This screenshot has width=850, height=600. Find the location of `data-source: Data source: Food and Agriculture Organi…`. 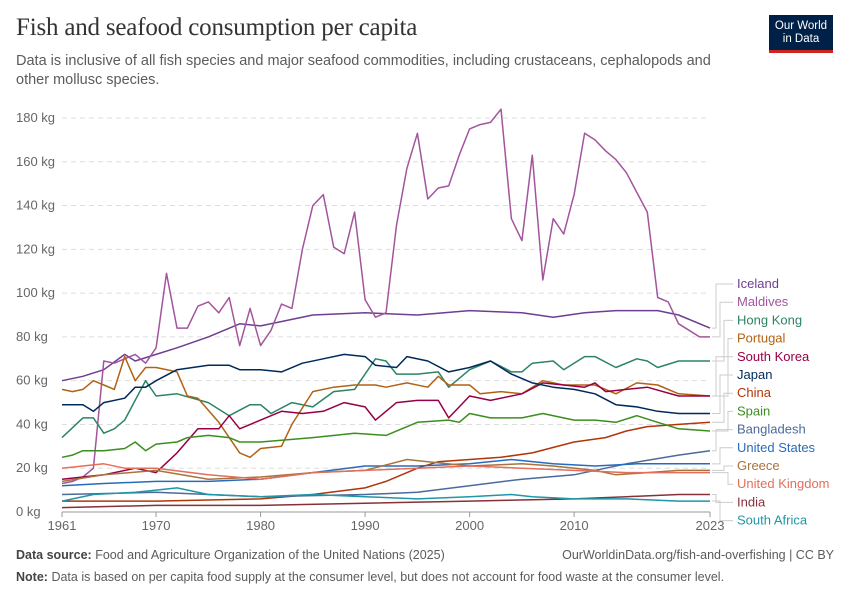

data-source: Data source: Food and Agriculture Organi… is located at coordinates (230, 555).